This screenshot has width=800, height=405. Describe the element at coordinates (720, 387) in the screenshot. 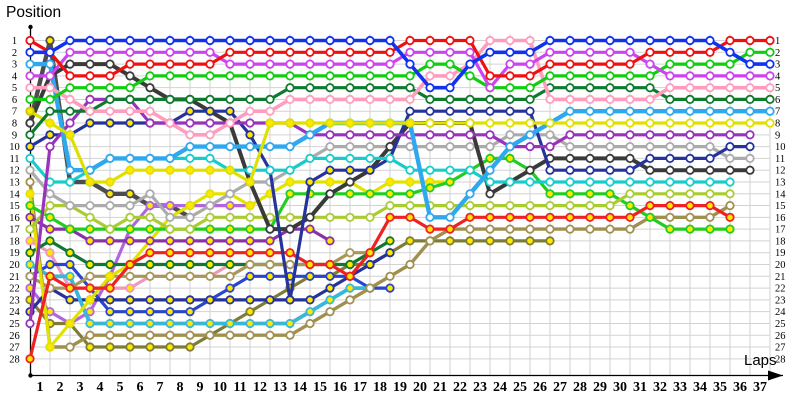

I see `svg-text: 35` at that location.